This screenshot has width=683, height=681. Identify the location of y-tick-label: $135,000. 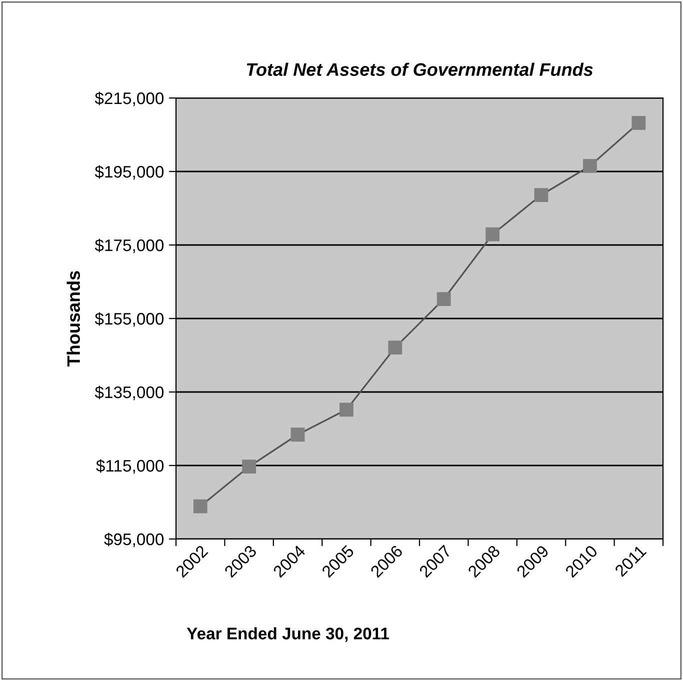
(129, 393).